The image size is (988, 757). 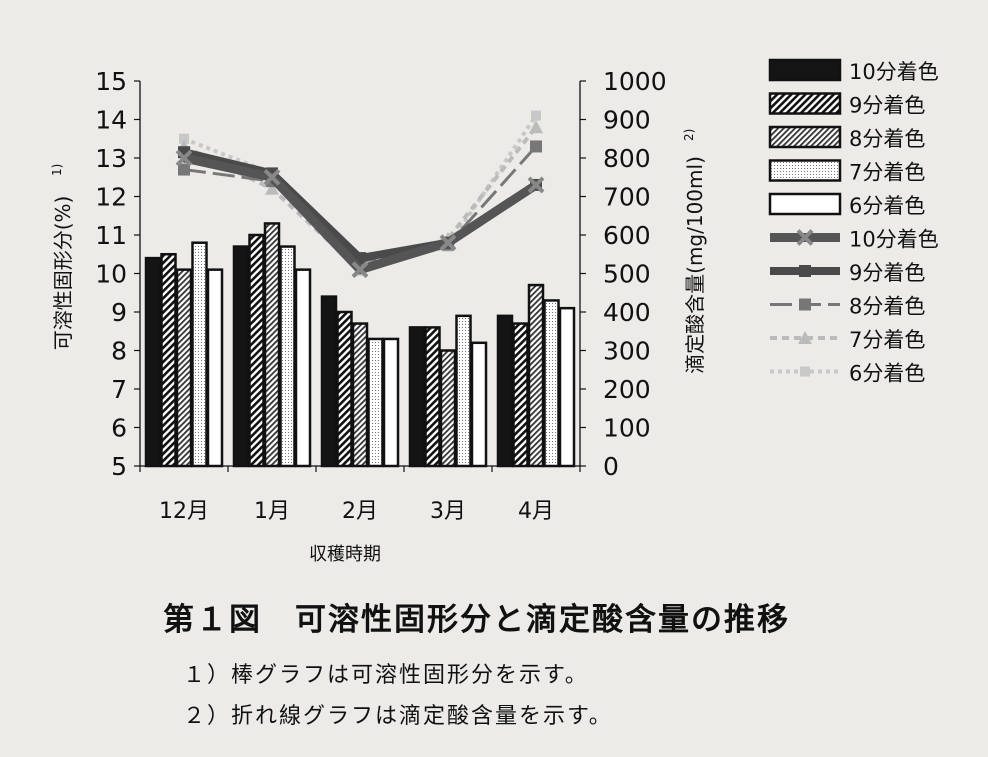 I want to click on x-tick-label: 1月, so click(x=272, y=511).